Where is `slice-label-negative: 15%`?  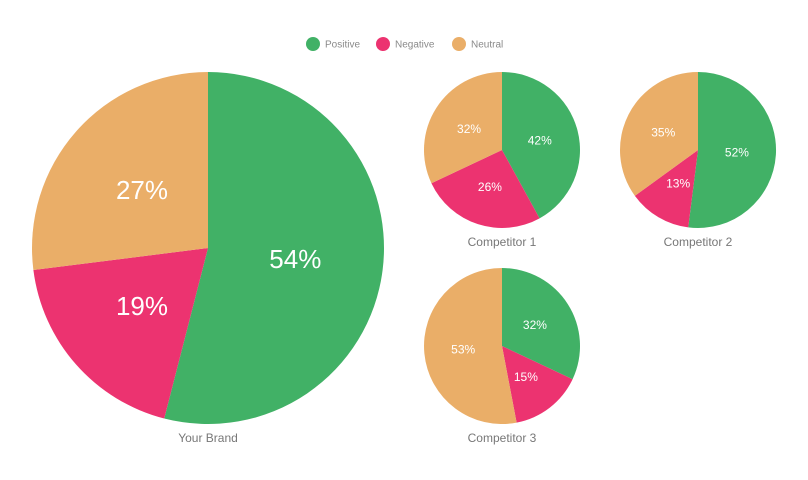
slice-label-negative: 15% is located at coordinates (526, 377).